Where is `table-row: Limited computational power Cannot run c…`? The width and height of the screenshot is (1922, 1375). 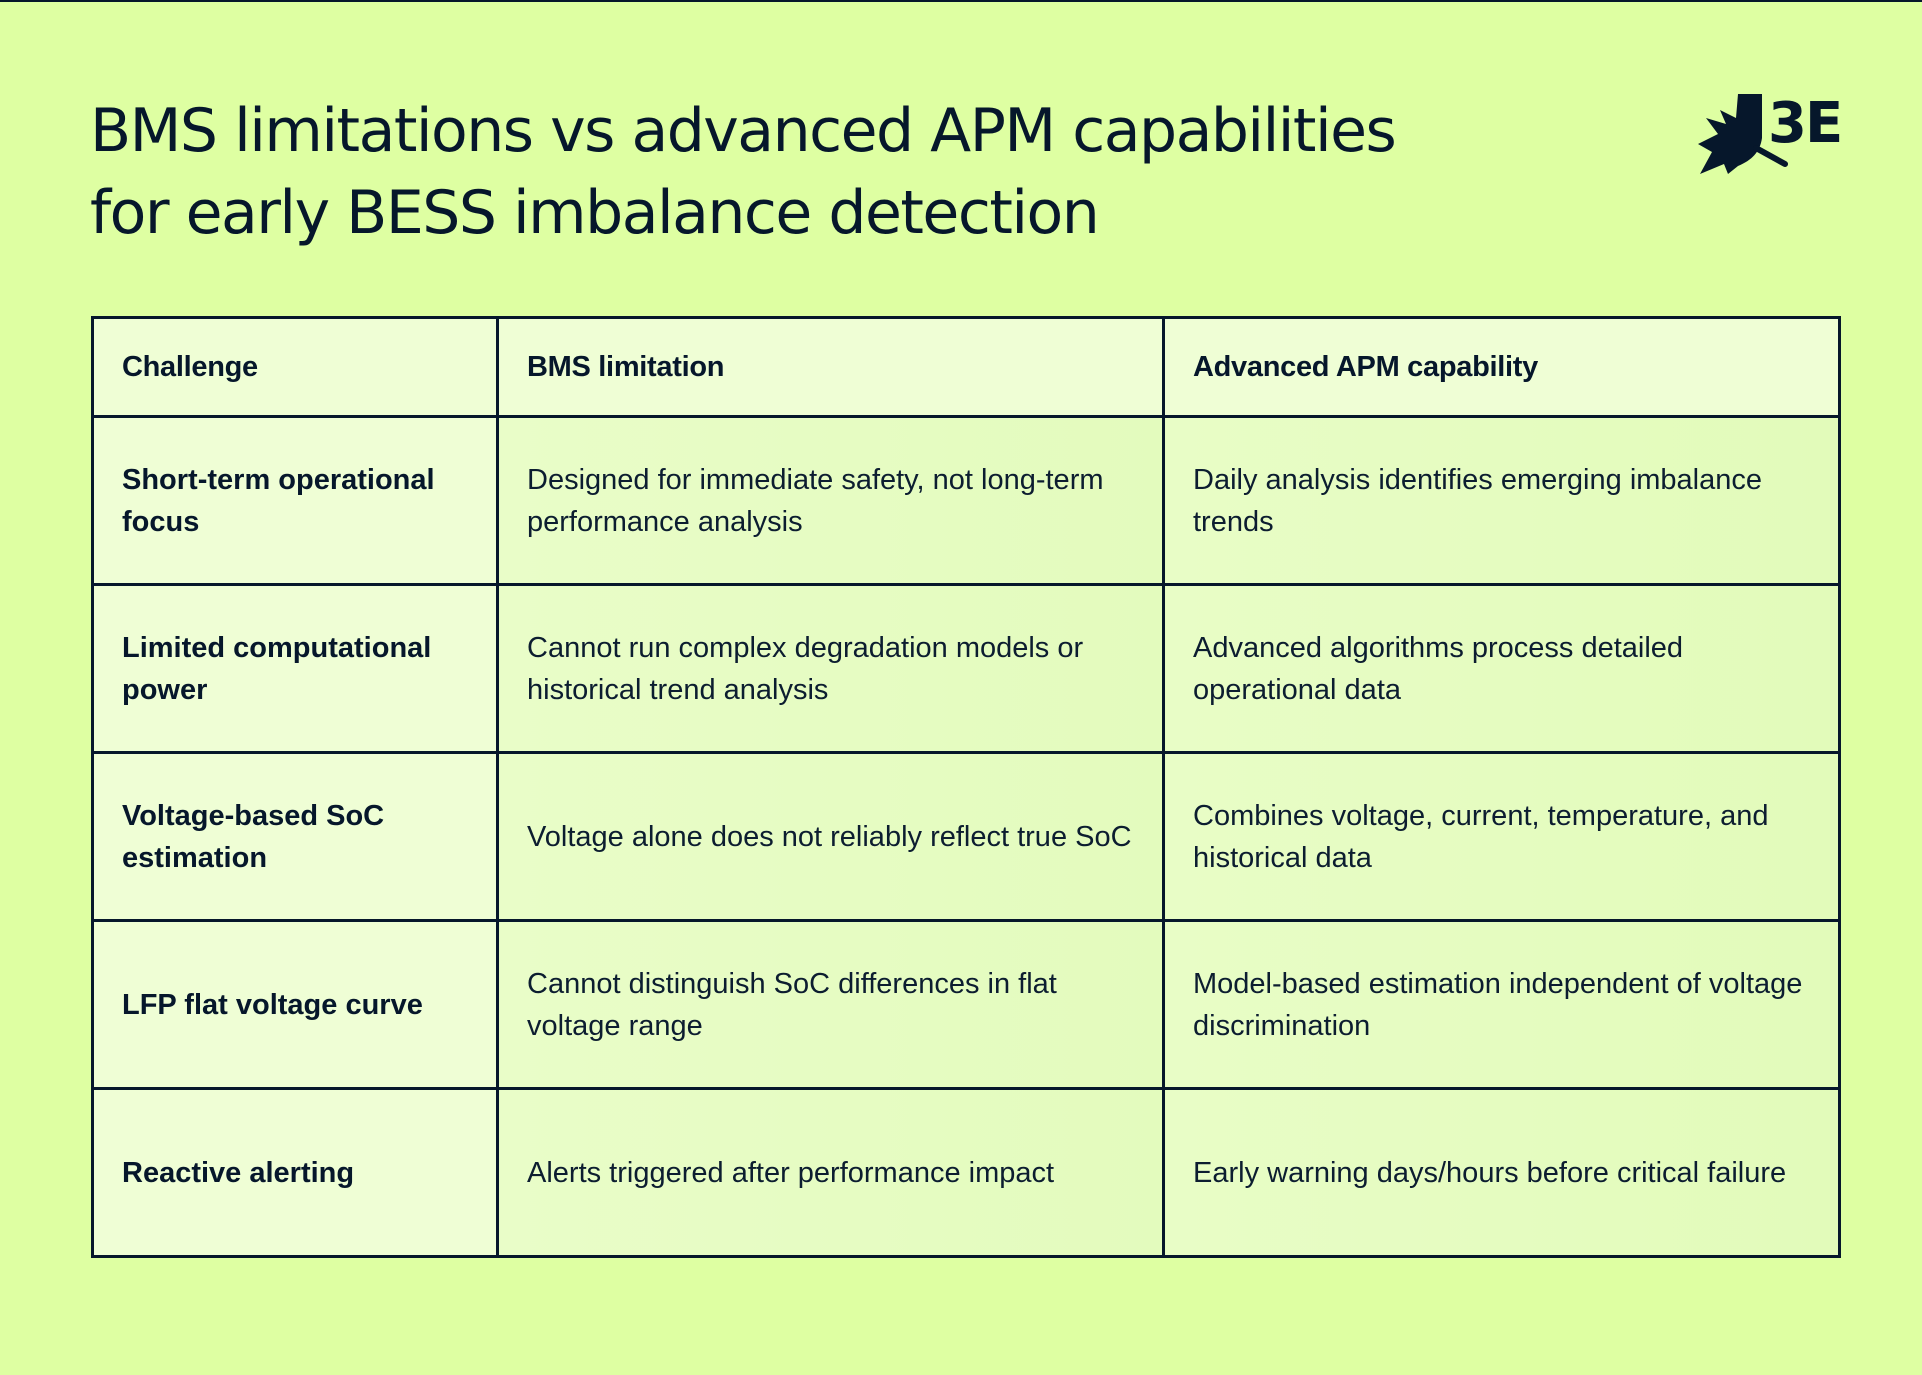
table-row: Limited computational power Cannot run c… is located at coordinates (966, 668).